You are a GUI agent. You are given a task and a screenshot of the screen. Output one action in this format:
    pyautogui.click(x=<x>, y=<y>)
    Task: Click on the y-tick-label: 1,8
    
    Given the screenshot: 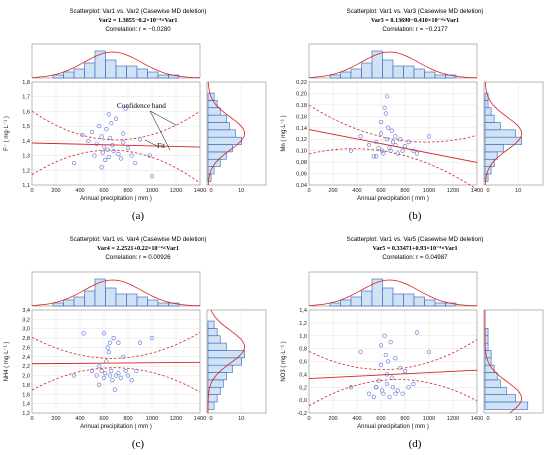 What is the action you would take?
    pyautogui.click(x=26, y=83)
    